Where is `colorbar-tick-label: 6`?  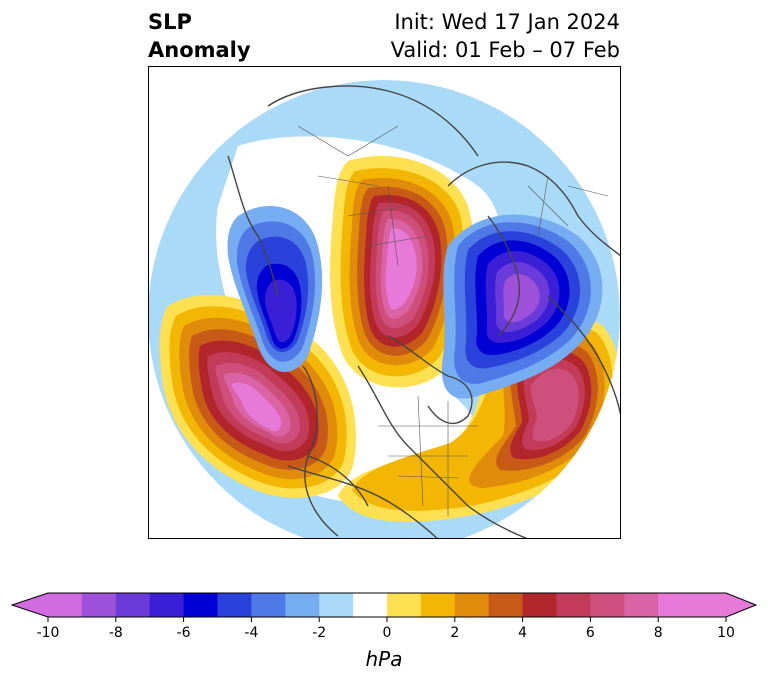 colorbar-tick-label: 6 is located at coordinates (590, 633).